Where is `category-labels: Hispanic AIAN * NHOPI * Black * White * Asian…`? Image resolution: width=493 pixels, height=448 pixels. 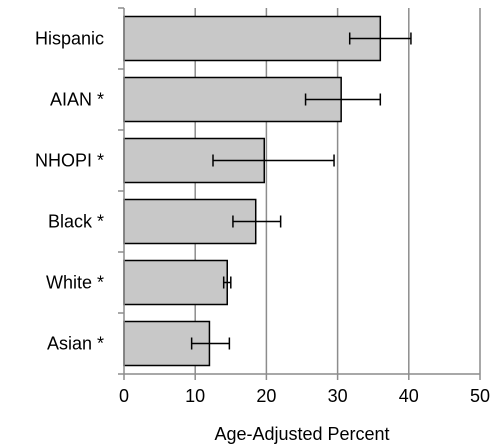
category-labels: Hispanic AIAN * NHOPI * Black * White * Asian… is located at coordinates (69, 191).